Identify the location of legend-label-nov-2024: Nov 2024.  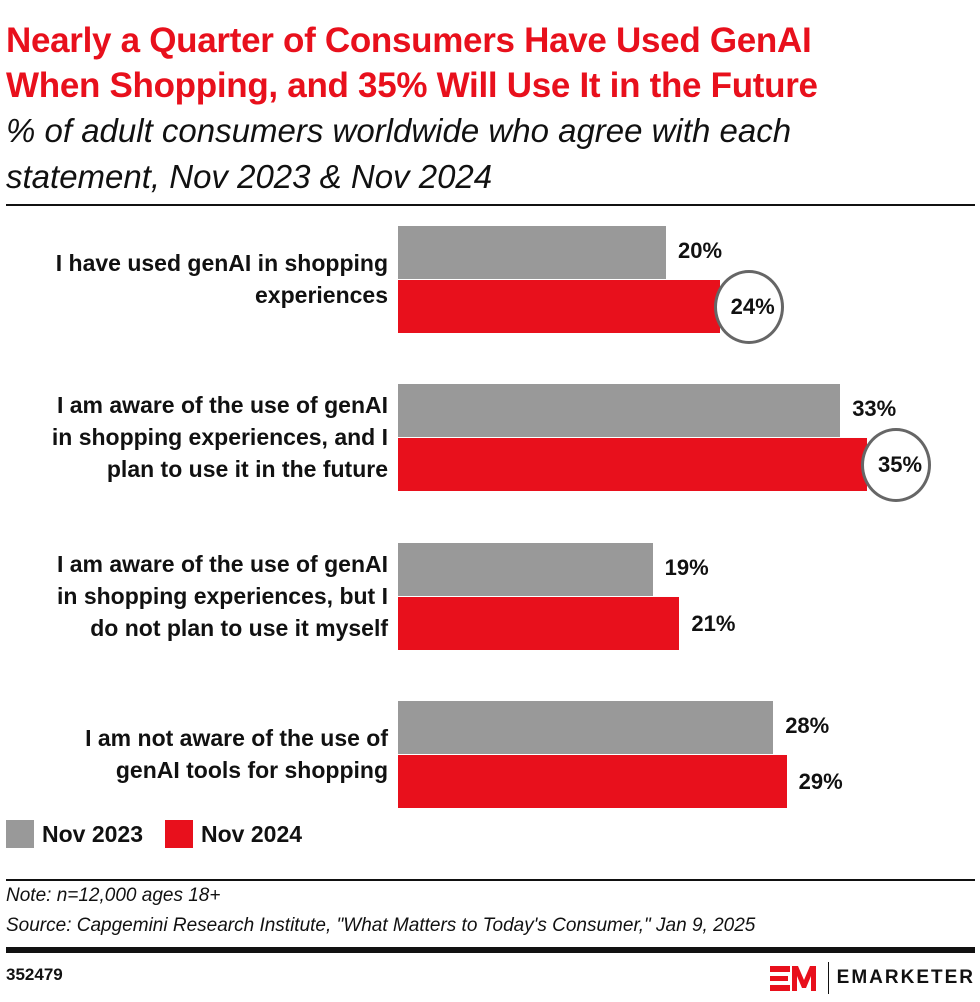
(252, 833).